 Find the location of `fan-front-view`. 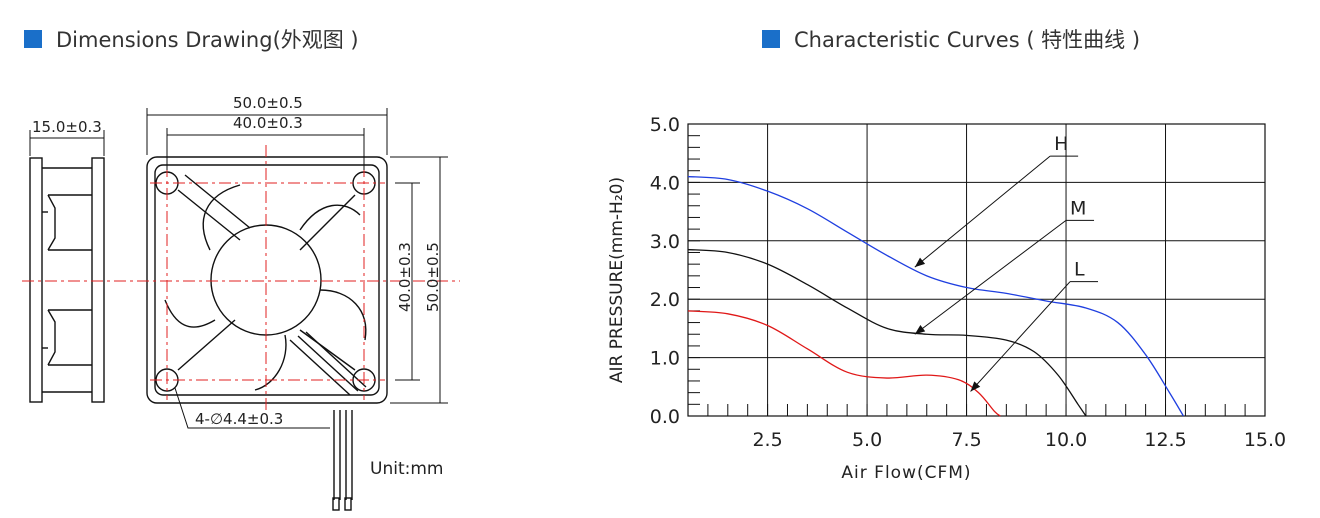

fan-front-view is located at coordinates (267, 333).